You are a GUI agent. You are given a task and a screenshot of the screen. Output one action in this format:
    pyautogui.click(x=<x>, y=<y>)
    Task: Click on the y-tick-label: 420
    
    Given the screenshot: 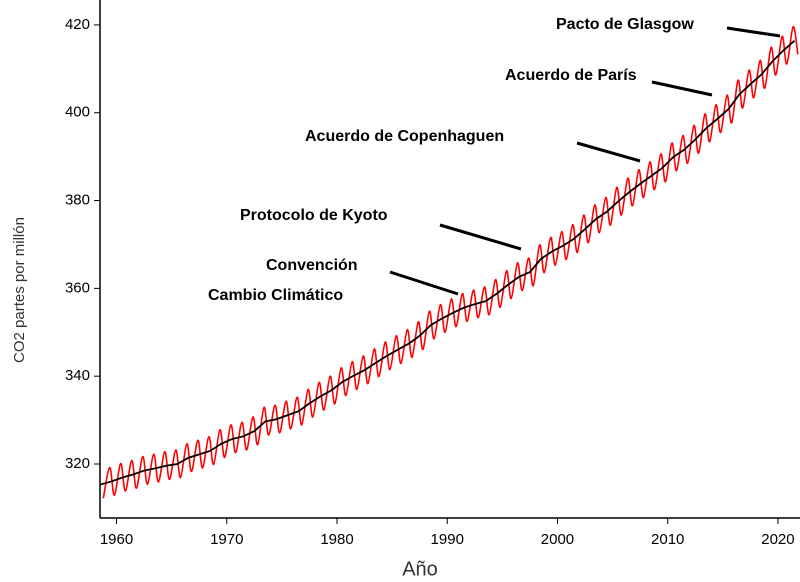 What is the action you would take?
    pyautogui.click(x=77, y=24)
    